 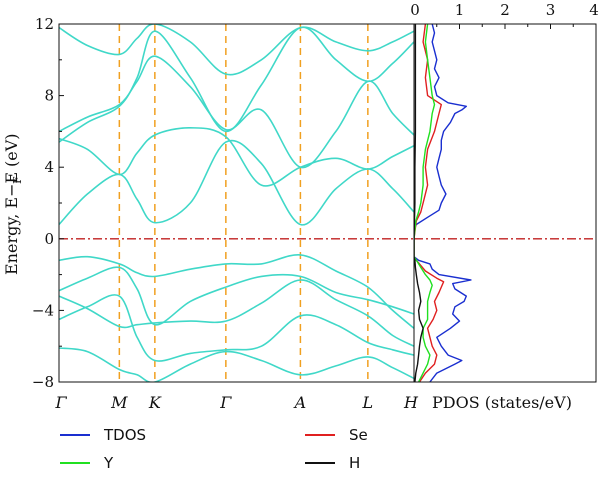 What do you see at coordinates (460, 10) in the screenshot?
I see `pdos-x-tick-label: 1` at bounding box center [460, 10].